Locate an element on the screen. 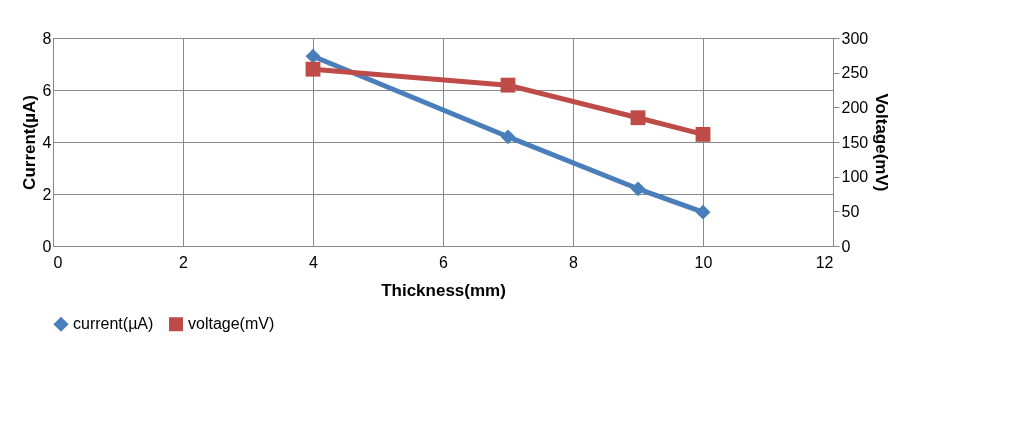  y-axis-title: Current(µA) is located at coordinates (29, 142).